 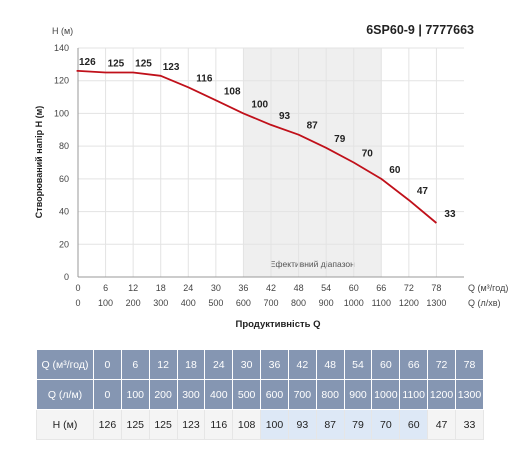 I want to click on x-tick-label-m3h: 24, so click(x=188, y=288).